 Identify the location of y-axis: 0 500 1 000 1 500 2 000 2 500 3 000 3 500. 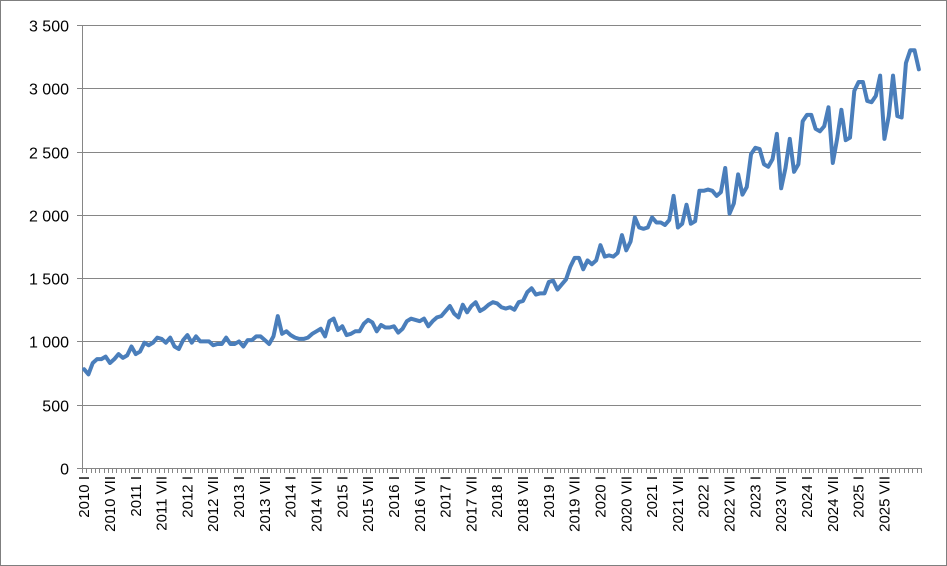
(56, 249).